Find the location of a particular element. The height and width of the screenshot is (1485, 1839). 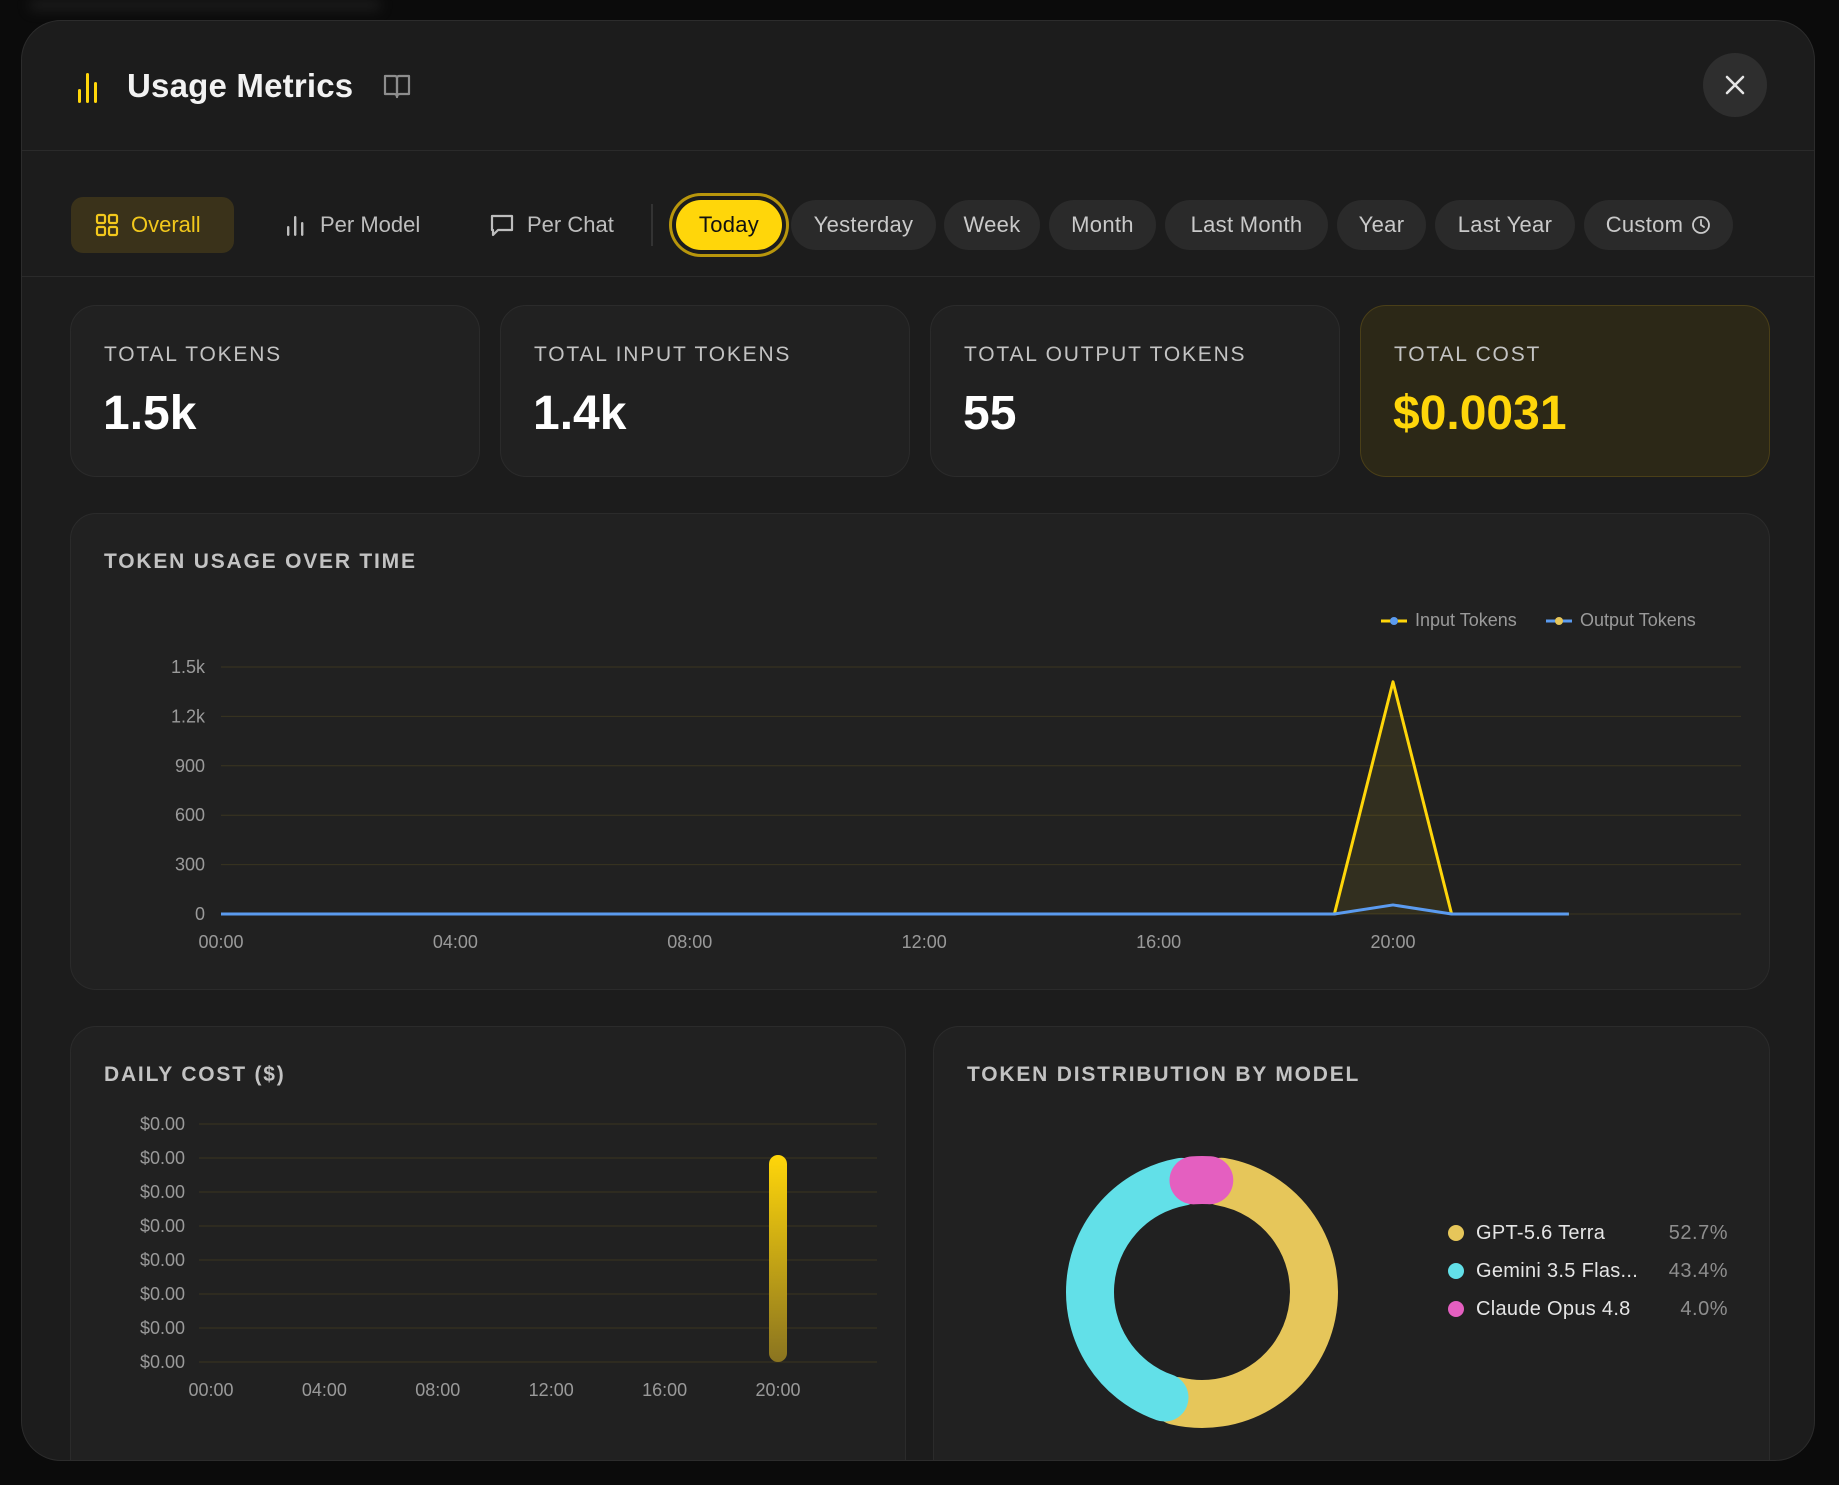

stat-label: TOTAL COST is located at coordinates (1468, 354).